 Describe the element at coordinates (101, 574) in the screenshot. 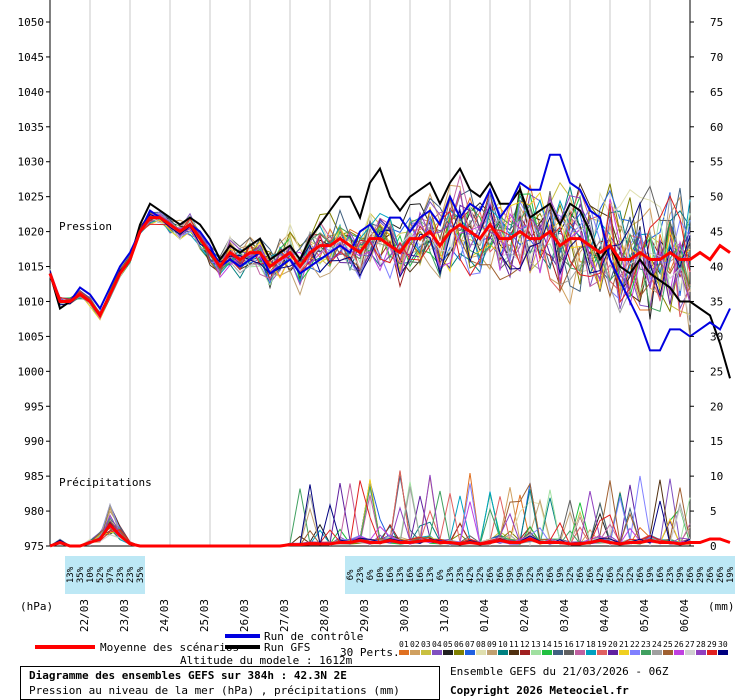

I see `prob-label: 52%` at that location.